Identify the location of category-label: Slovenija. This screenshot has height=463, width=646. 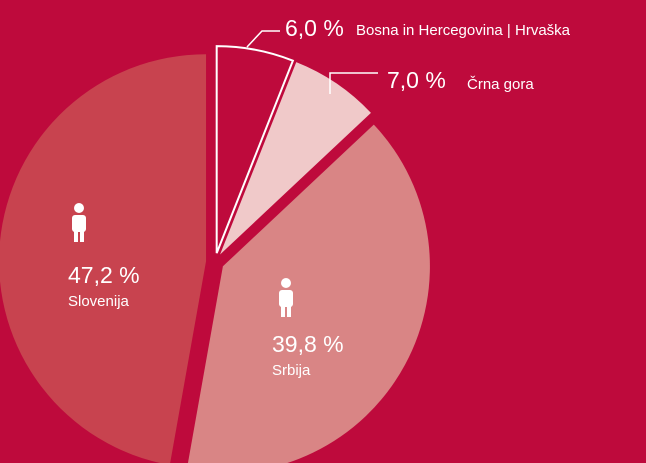
(99, 301).